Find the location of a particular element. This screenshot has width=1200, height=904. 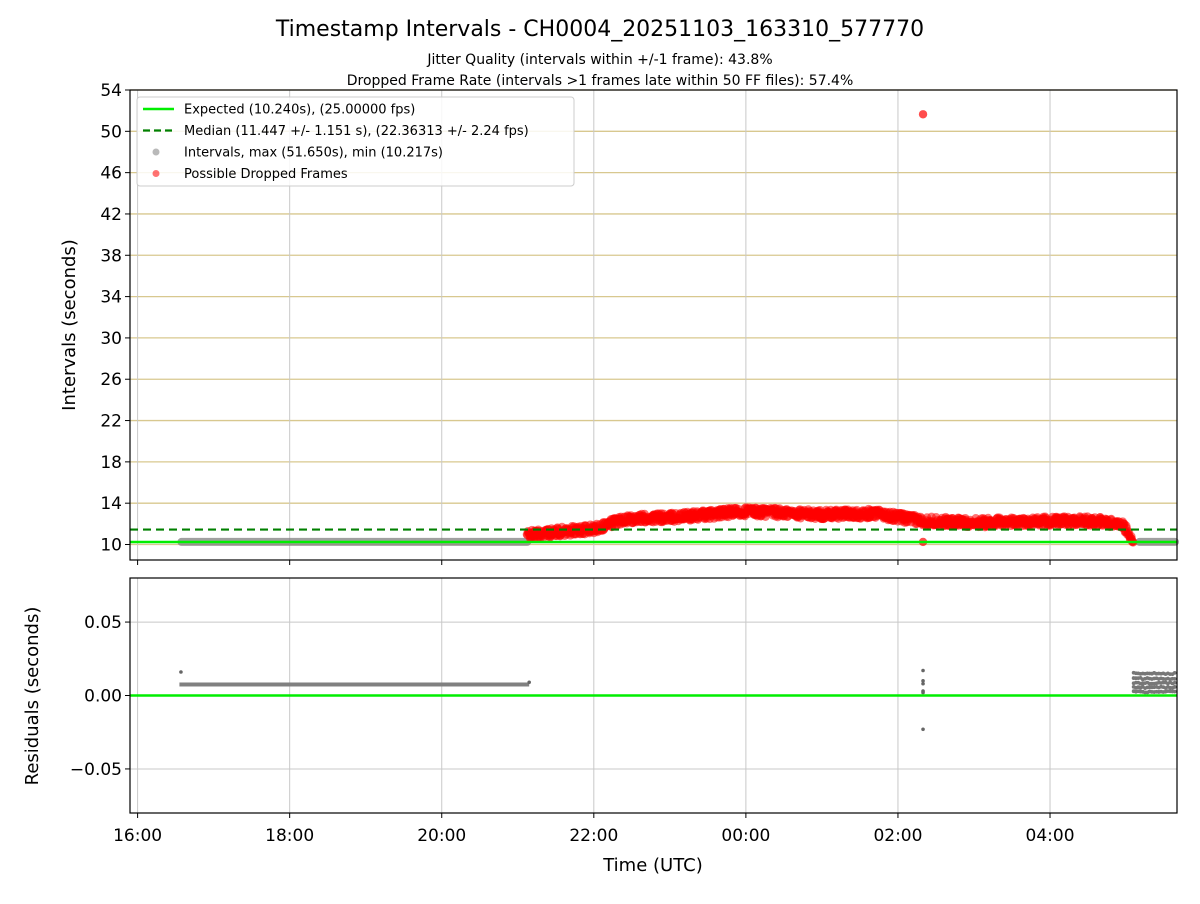

residuals-y-ticks: 0.05 0.00 −0.05 is located at coordinates (100, 696).